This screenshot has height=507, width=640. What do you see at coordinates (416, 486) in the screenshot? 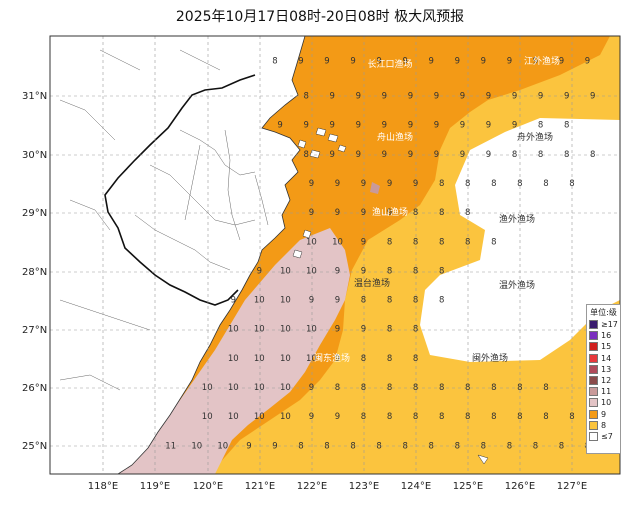
I see `lon-label: 124°E` at bounding box center [416, 486].